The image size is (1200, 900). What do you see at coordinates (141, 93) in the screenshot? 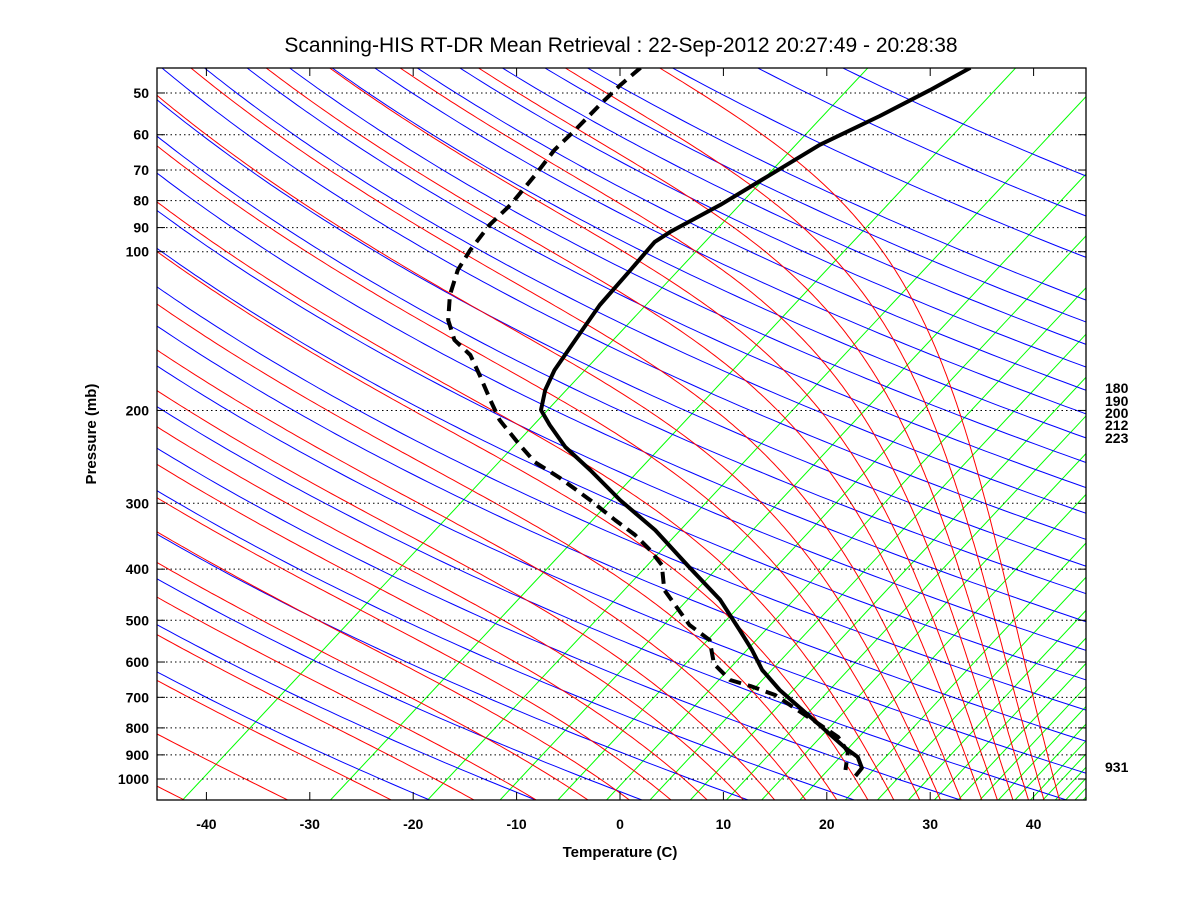
I see `y-tick-label: 50` at bounding box center [141, 93].